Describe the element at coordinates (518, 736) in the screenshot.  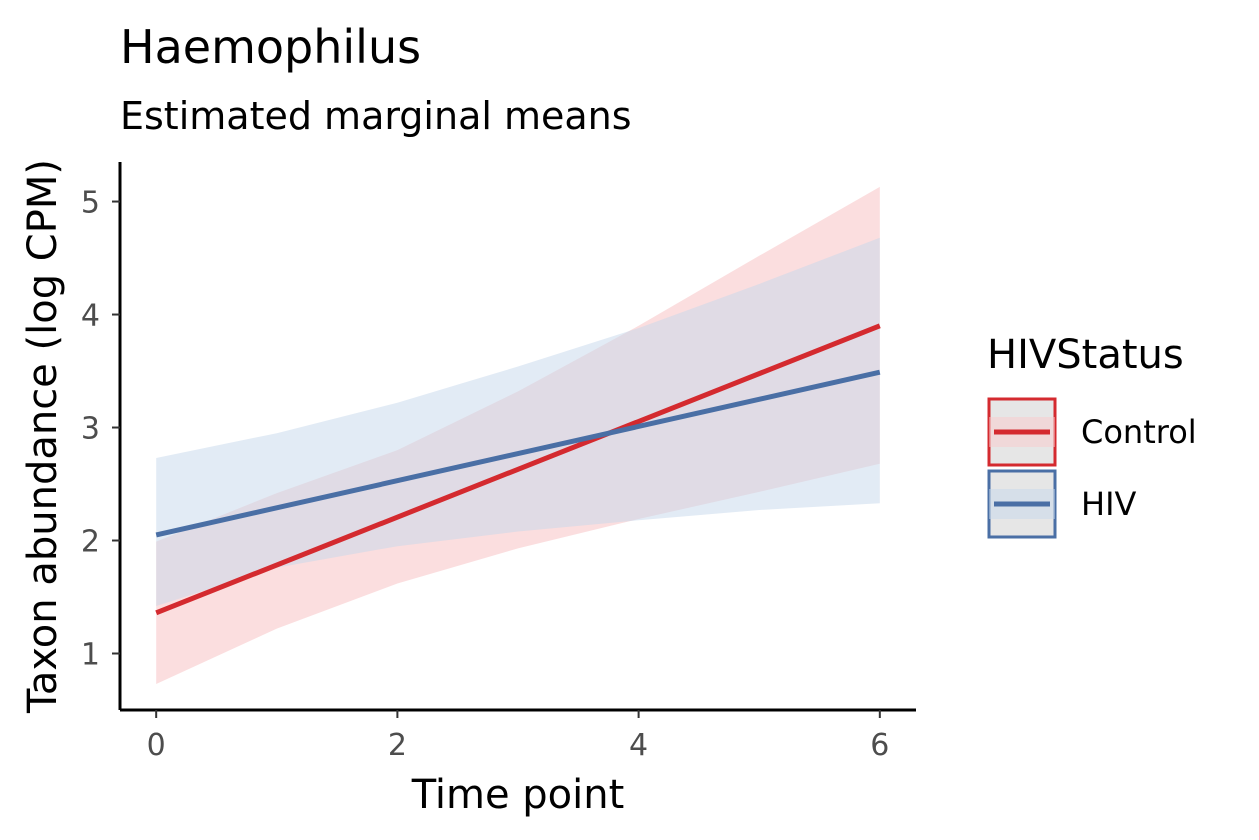
I see `x-axis-ticks: 0 2 4 6` at that location.